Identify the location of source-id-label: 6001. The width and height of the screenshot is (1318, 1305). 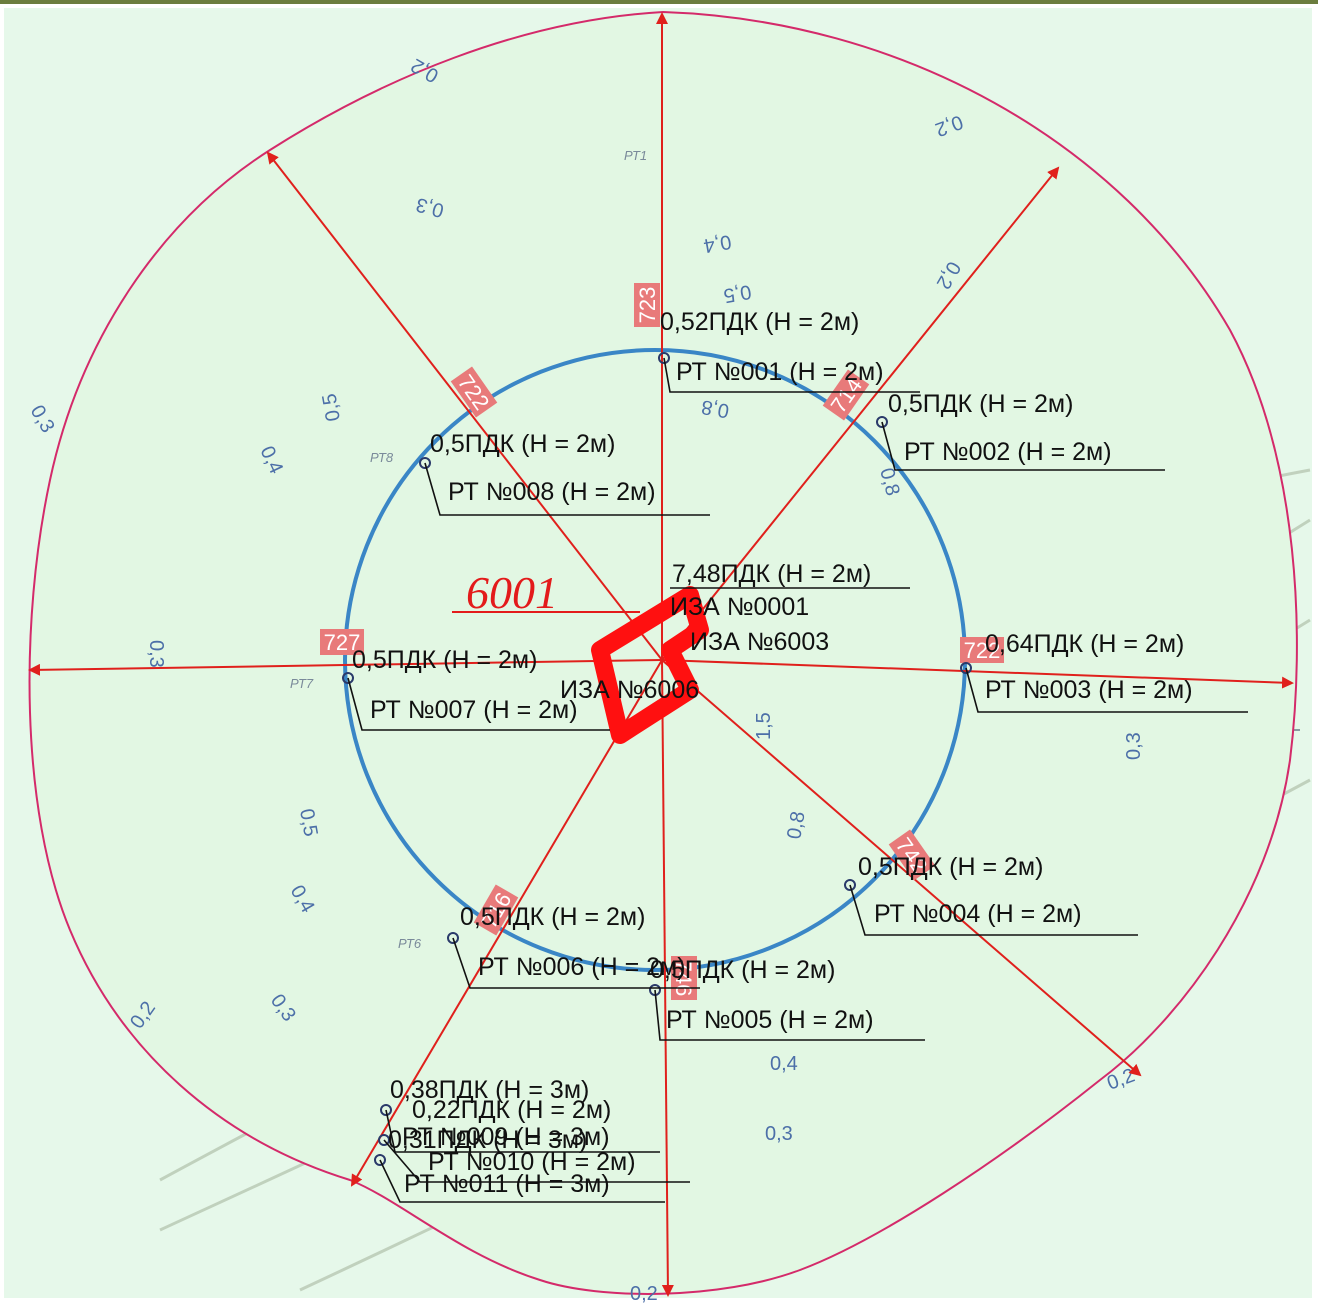
(512, 592).